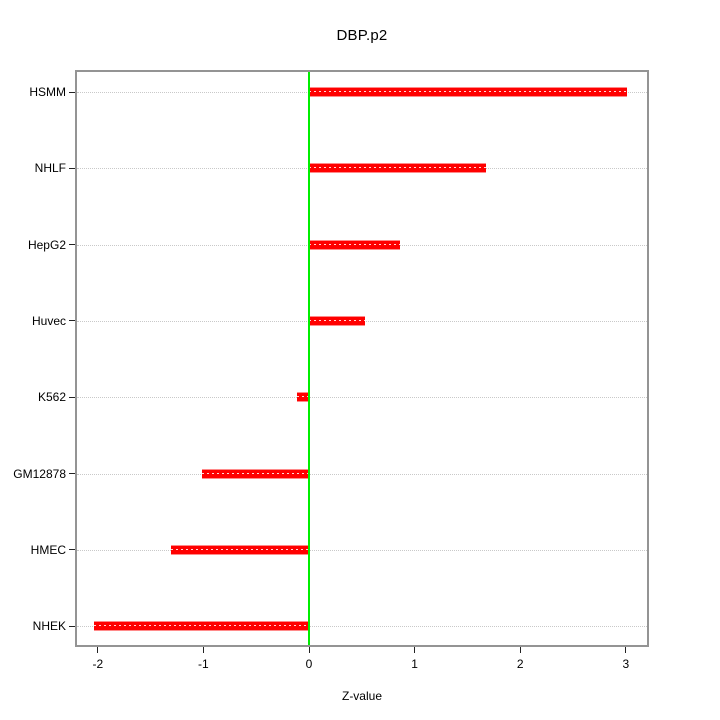 The height and width of the screenshot is (720, 720). Describe the element at coordinates (48, 549) in the screenshot. I see `y-tick-label-hmec: HMEC` at that location.